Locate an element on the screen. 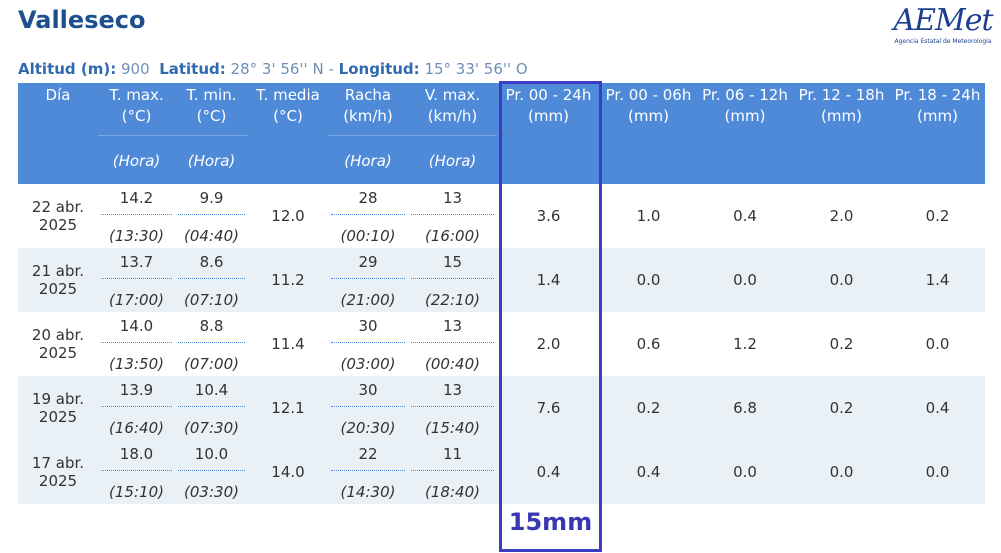 The height and width of the screenshot is (553, 1001). cell: 10.4 (07:30) is located at coordinates (211, 408).